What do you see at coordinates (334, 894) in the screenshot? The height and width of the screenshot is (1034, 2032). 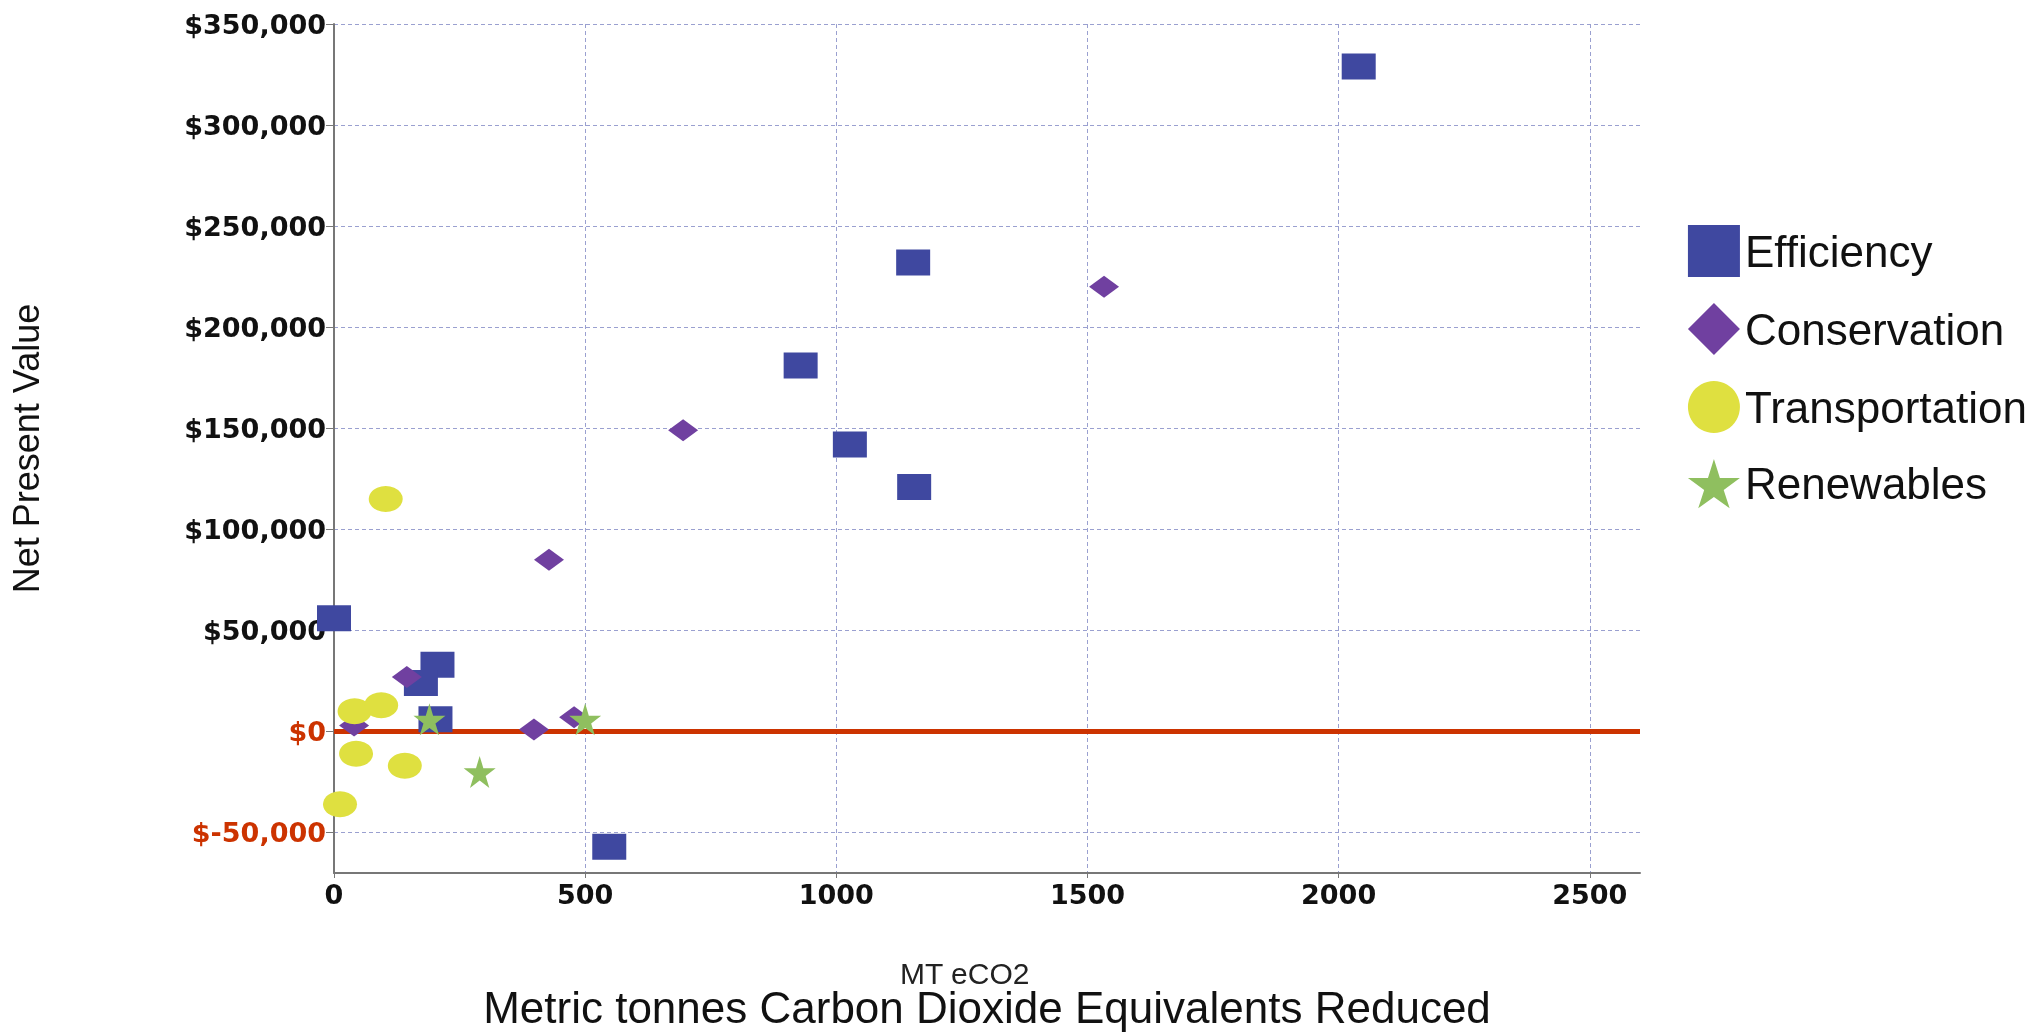 I see `x-tick-label: 0` at bounding box center [334, 894].